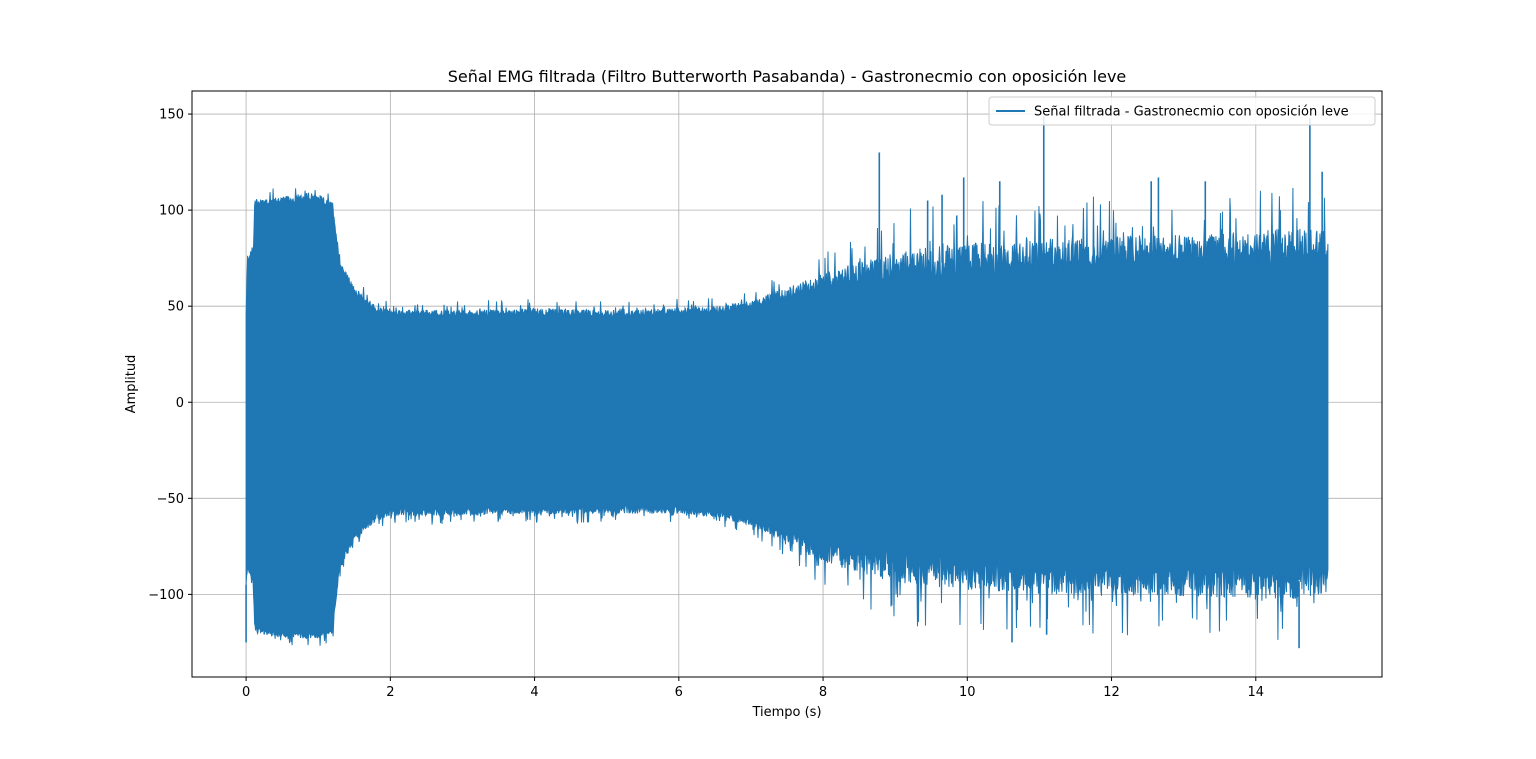 The image size is (1536, 759). Describe the element at coordinates (171, 211) in the screenshot. I see `y-tick-label: 100` at that location.